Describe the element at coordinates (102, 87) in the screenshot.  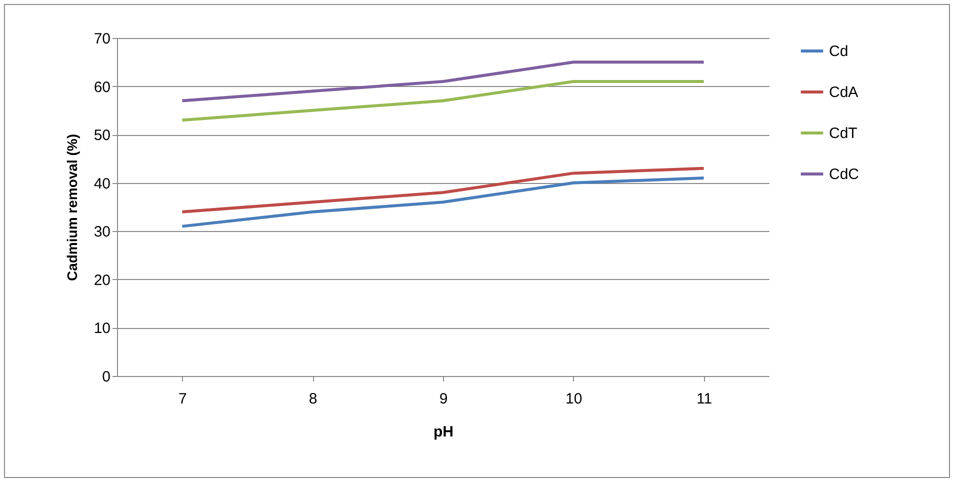
I see `y-tick-label: 60` at that location.